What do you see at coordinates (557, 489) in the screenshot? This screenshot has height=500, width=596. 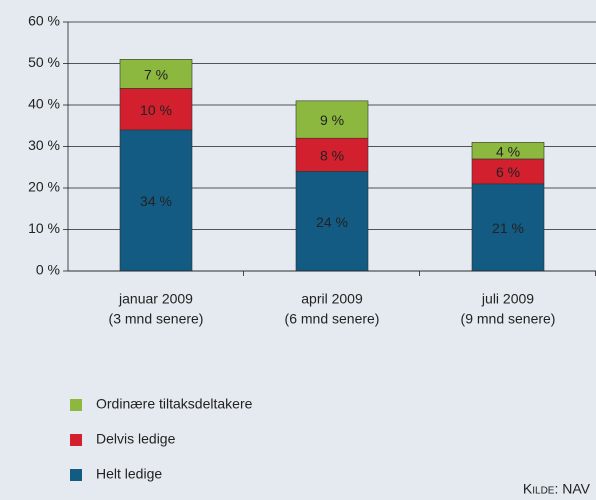 I see `source: Kilde: NAV` at bounding box center [557, 489].